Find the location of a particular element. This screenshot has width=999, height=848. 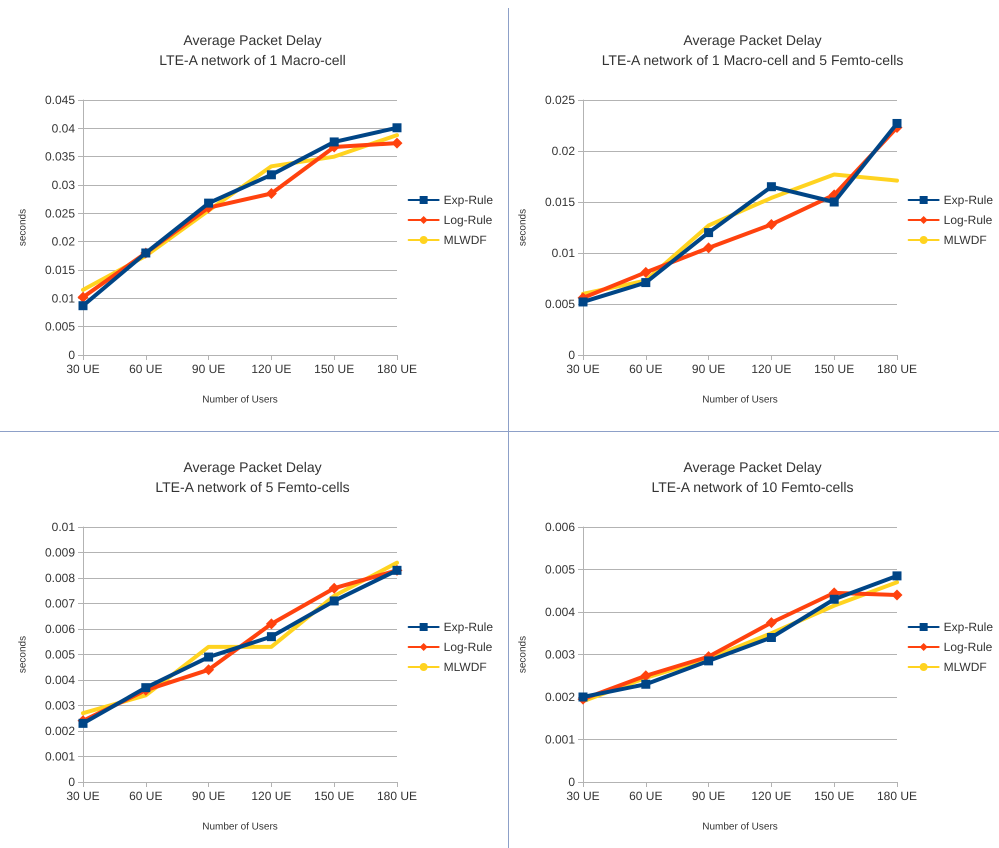

chart-subtitle: LTE-A network of 1 Macro-cell is located at coordinates (252, 60).